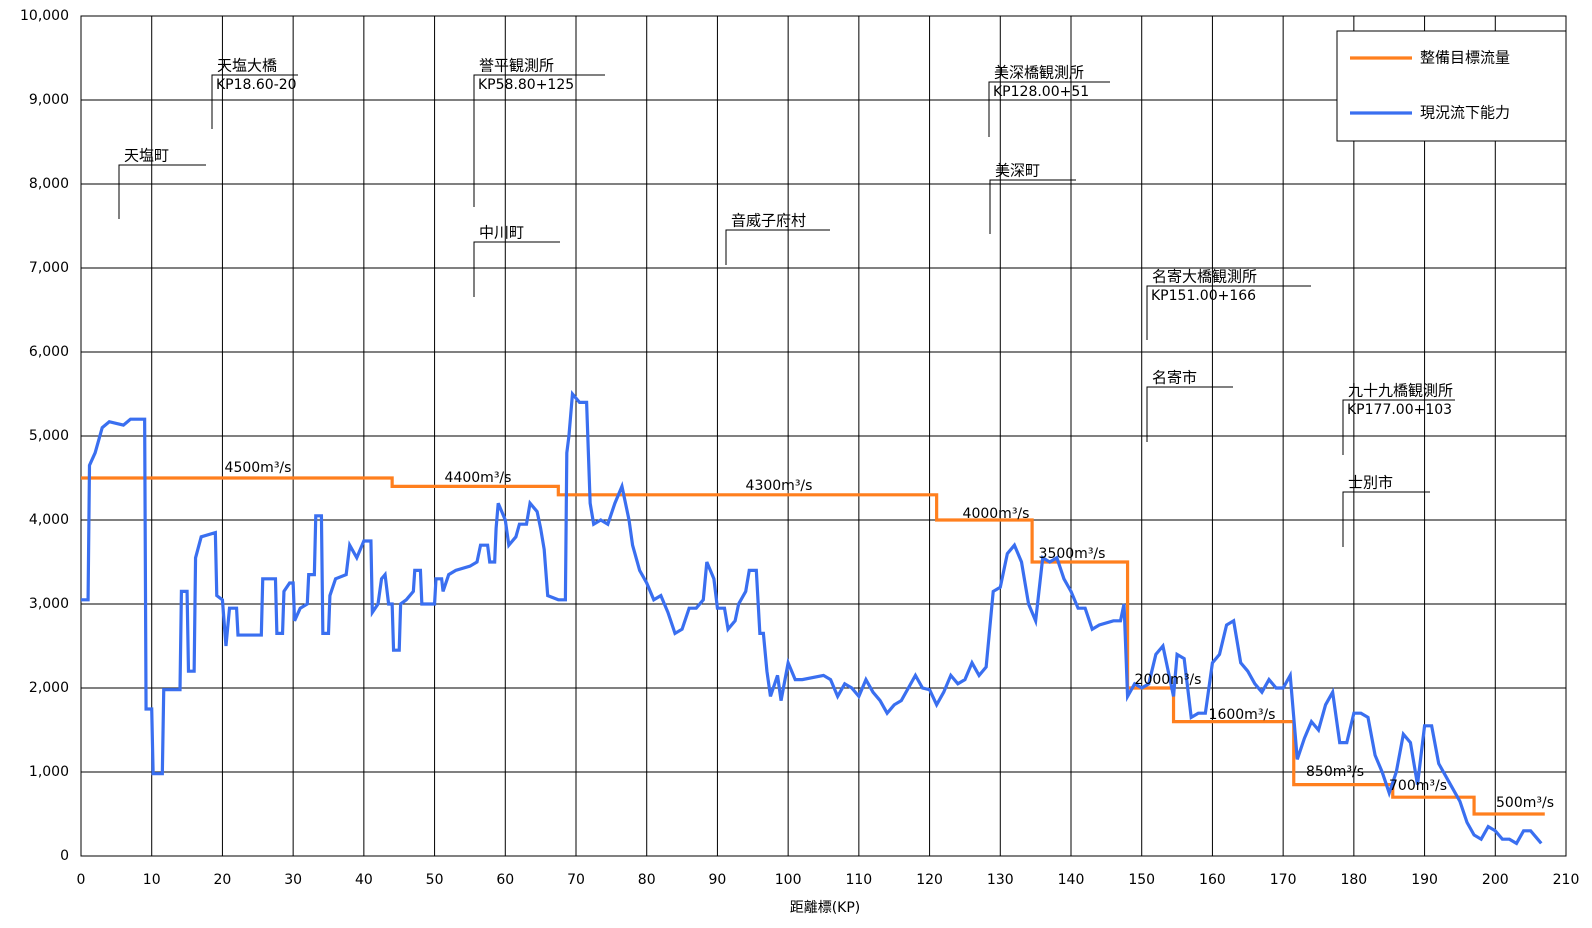 The width and height of the screenshot is (1592, 928). I want to click on x-tick-label: 70, so click(576, 880).